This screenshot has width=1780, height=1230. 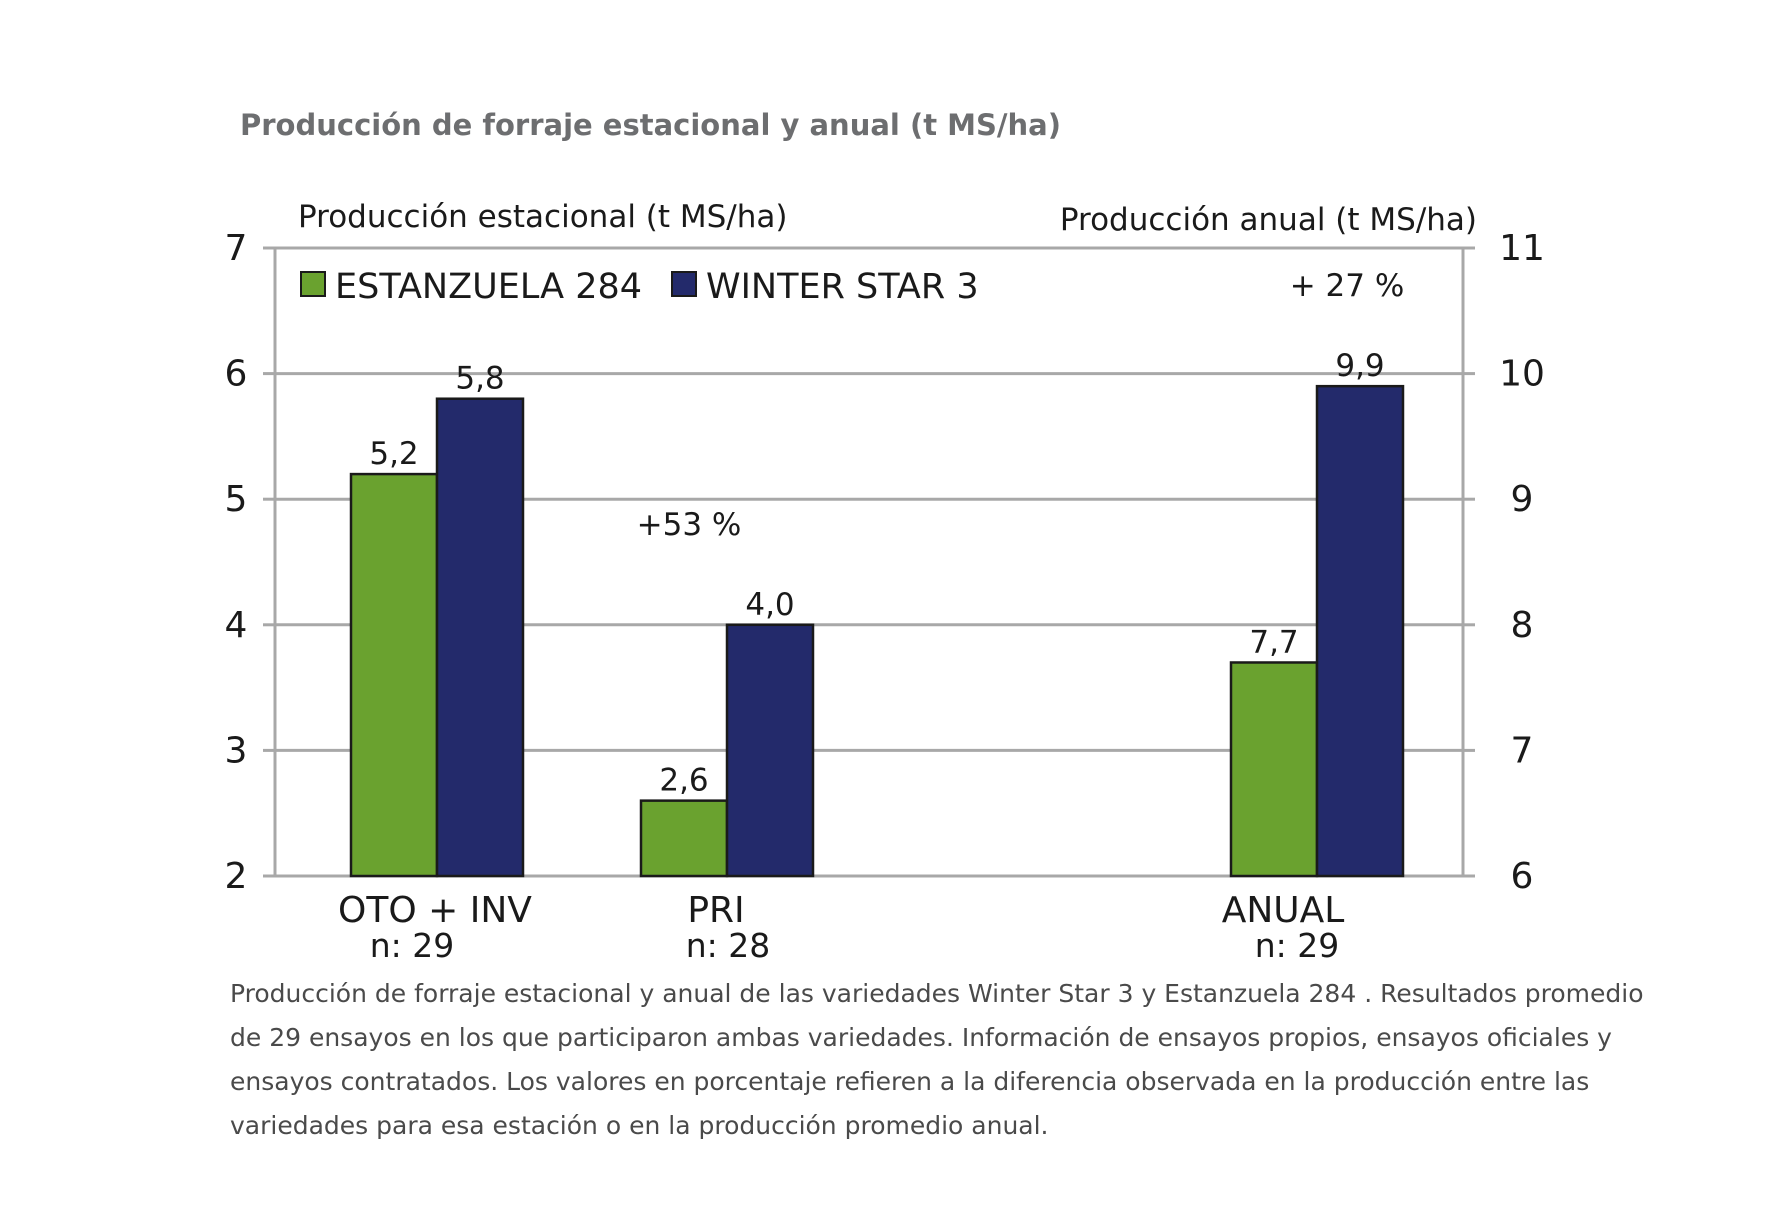 What do you see at coordinates (1522, 374) in the screenshot?
I see `y-tick-label-right: 10` at bounding box center [1522, 374].